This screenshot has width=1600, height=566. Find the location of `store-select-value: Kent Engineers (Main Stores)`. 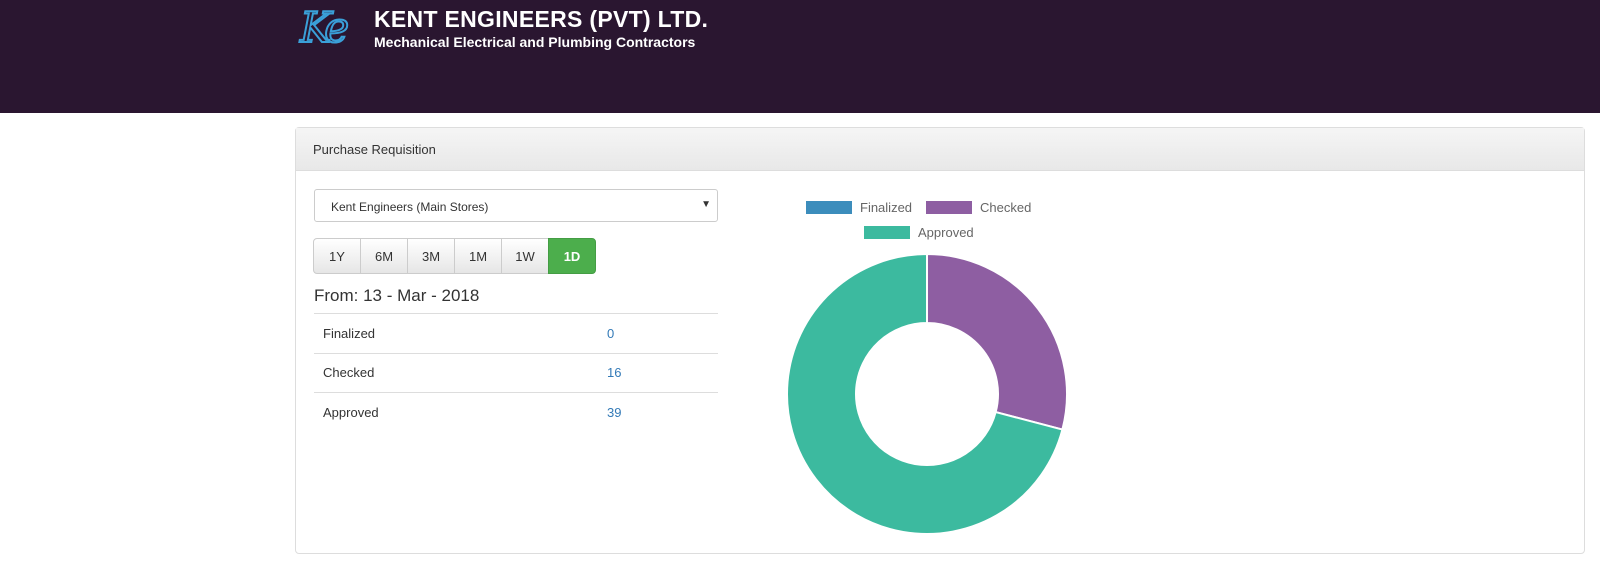

store-select-value: Kent Engineers (Main Stores) is located at coordinates (410, 207).